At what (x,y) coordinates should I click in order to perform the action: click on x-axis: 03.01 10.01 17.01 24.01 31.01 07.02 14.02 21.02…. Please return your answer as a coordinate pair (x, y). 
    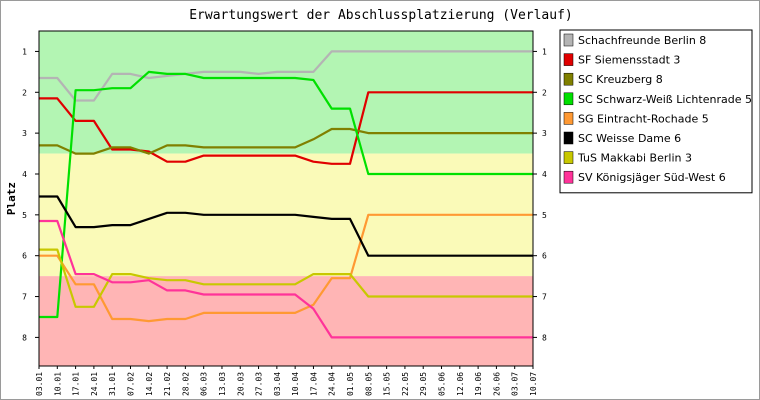
    Looking at the image, I should click on (286, 381).